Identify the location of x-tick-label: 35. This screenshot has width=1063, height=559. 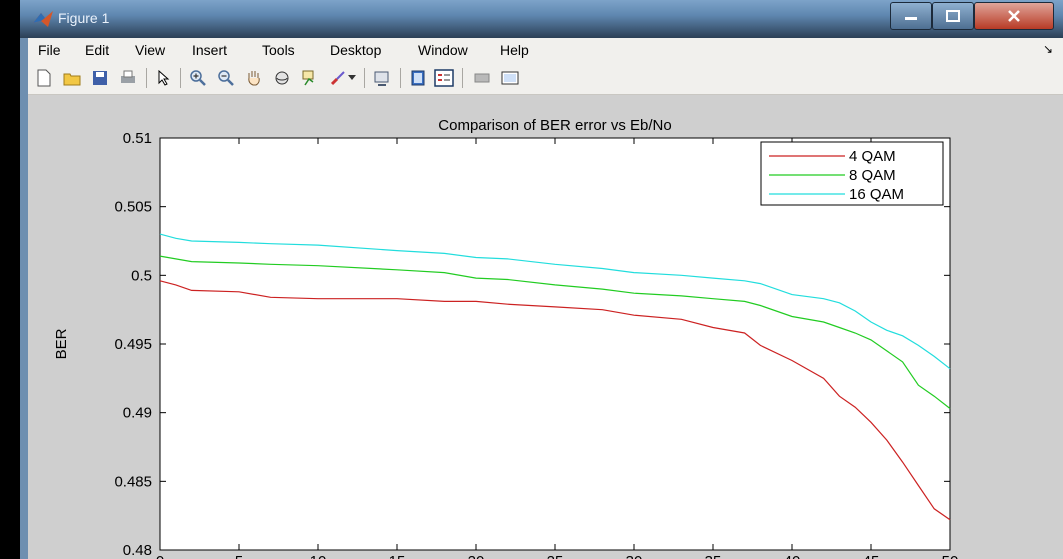
(713, 556).